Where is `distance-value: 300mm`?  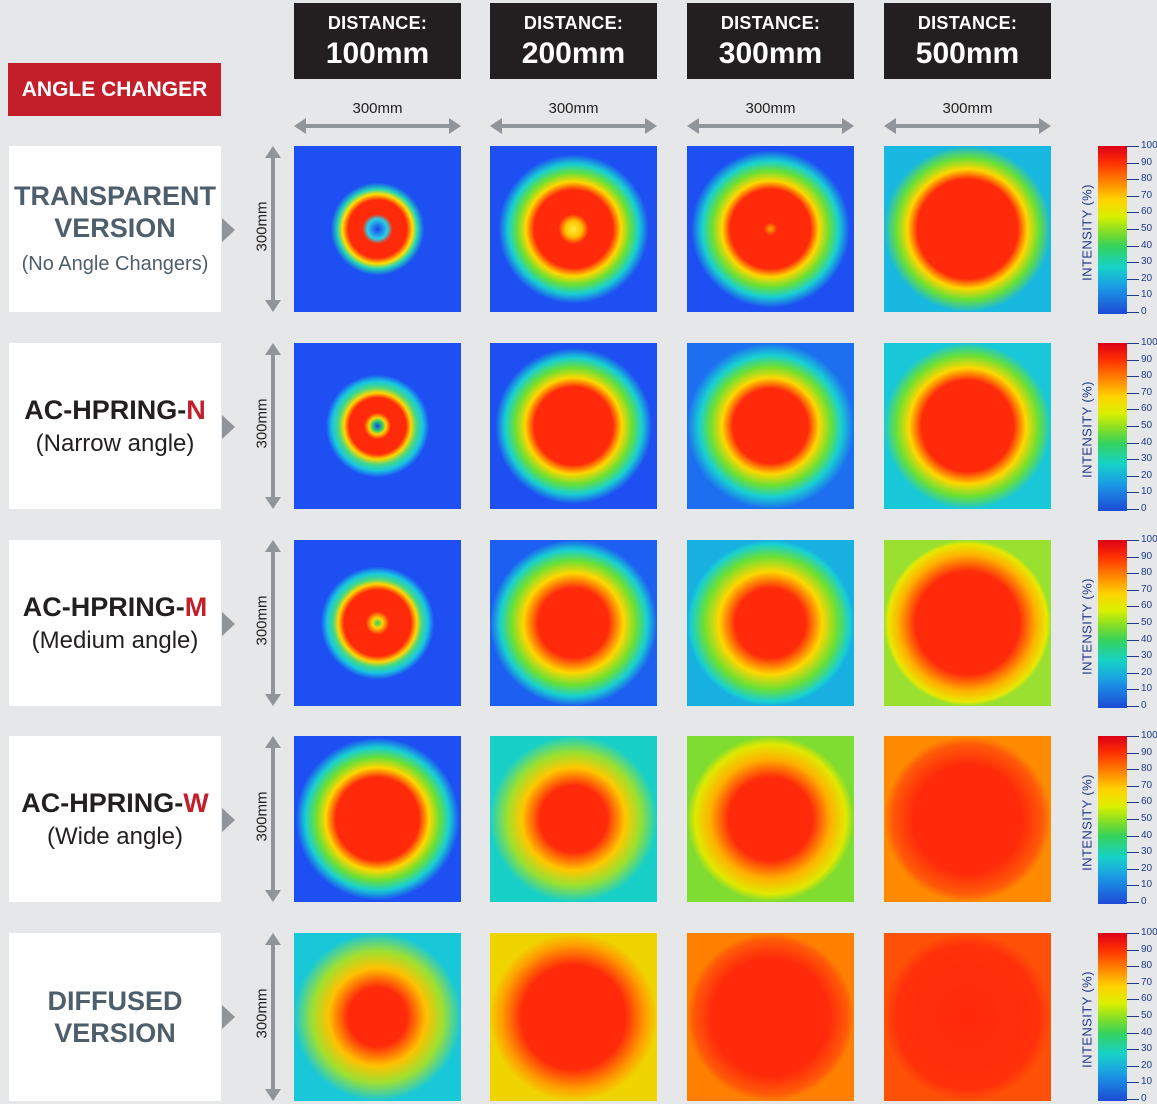
distance-value: 300mm is located at coordinates (770, 53).